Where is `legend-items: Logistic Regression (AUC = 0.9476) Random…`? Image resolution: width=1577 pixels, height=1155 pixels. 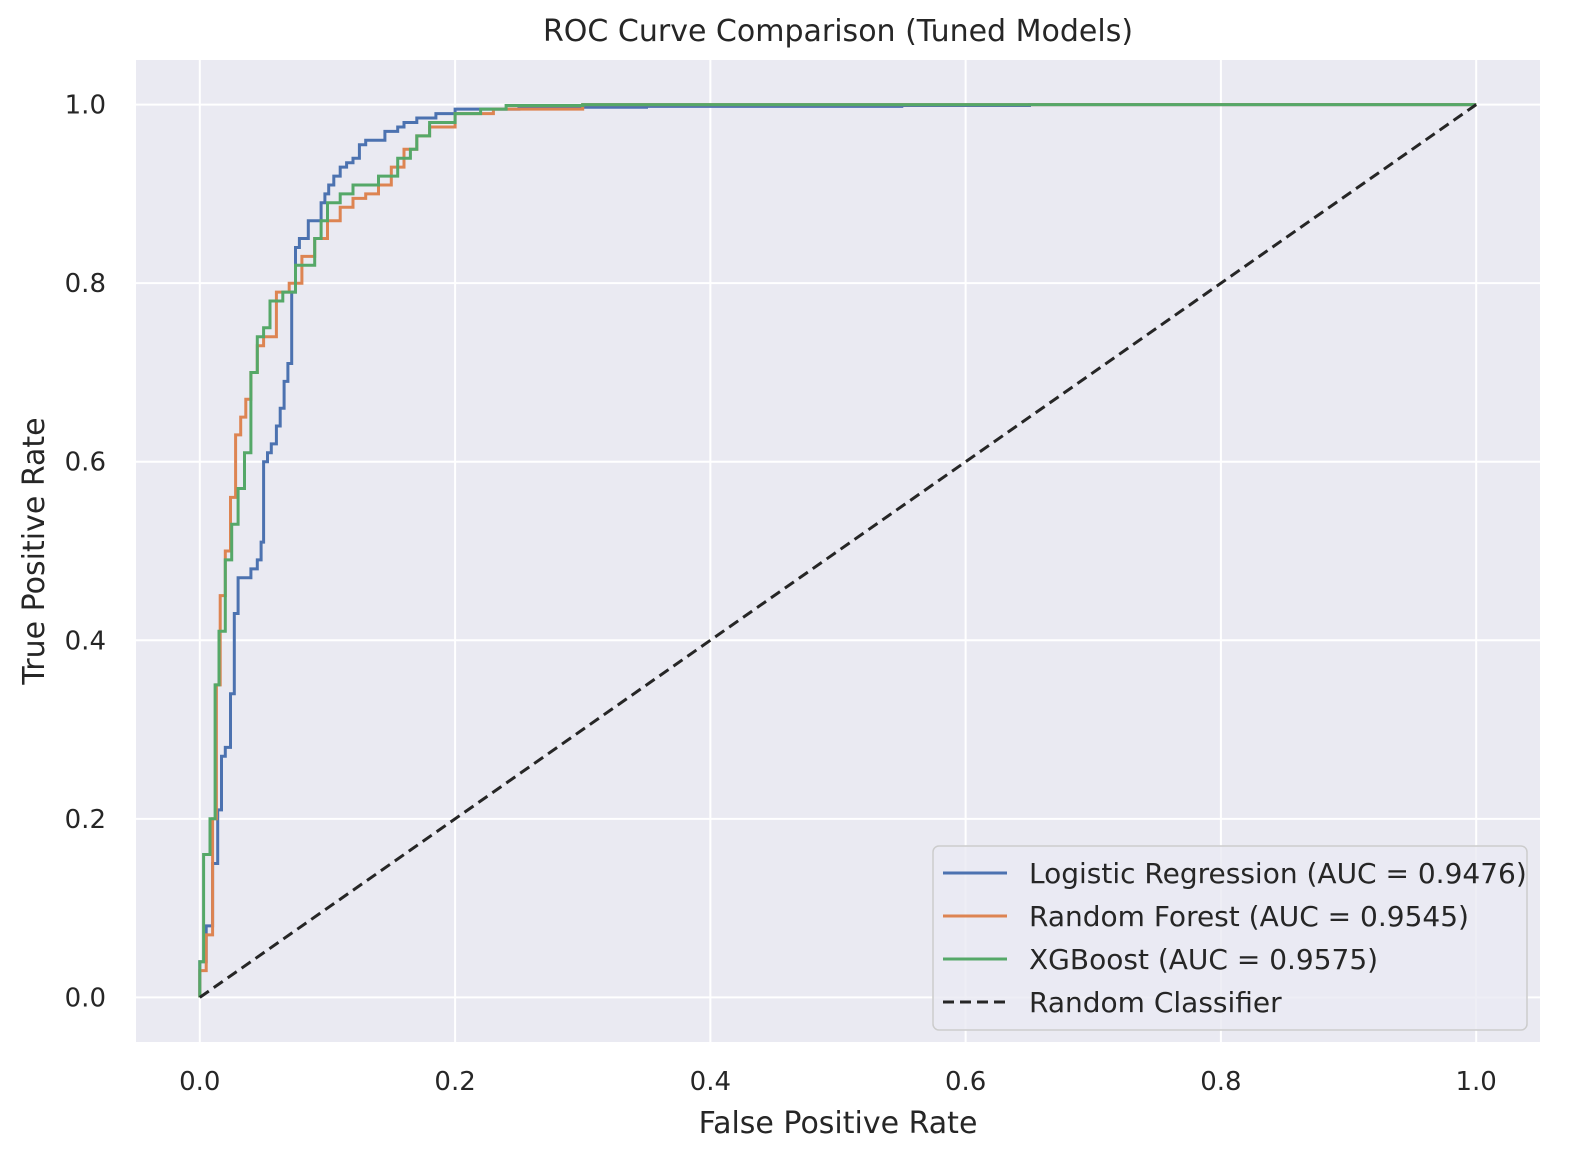 legend-items: Logistic Regression (AUC = 0.9476) Random… is located at coordinates (1235, 938).